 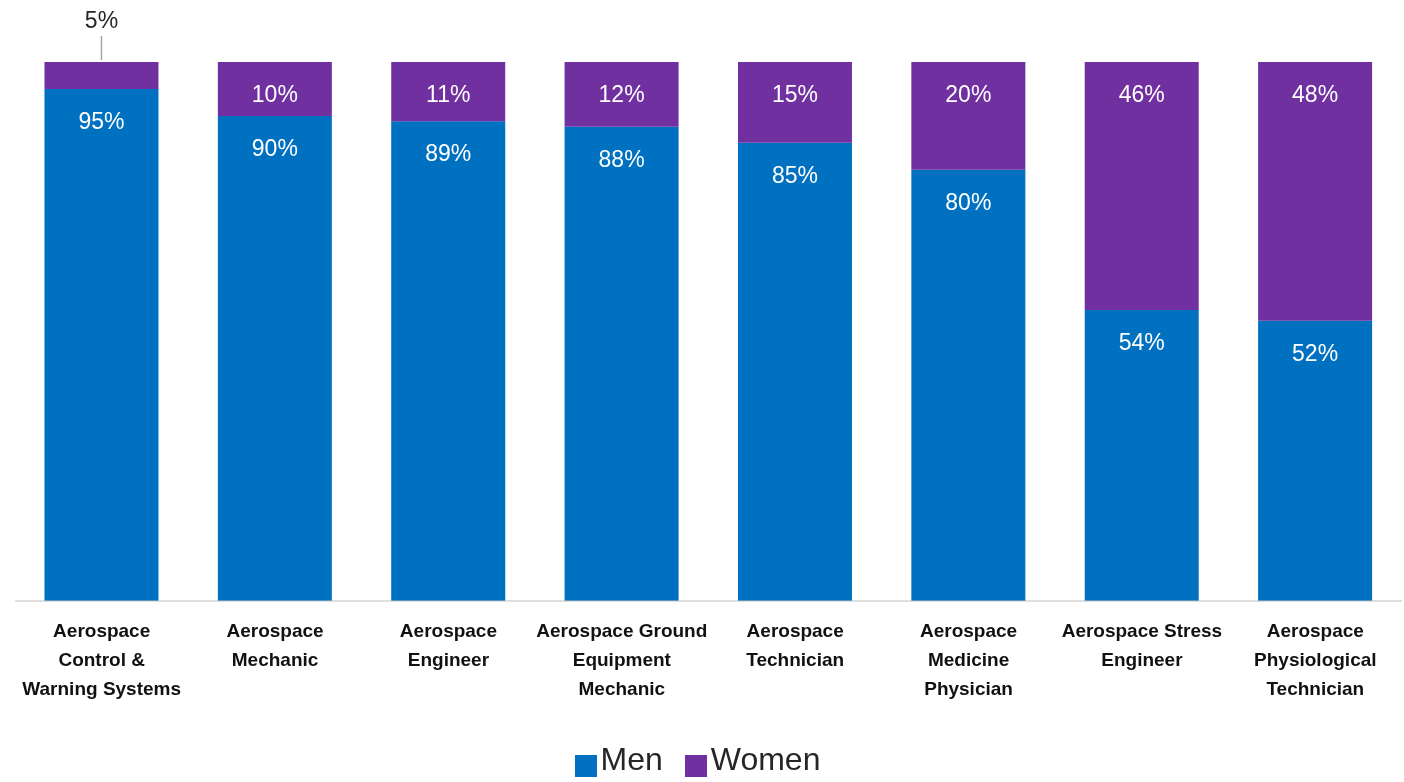 What do you see at coordinates (448, 153) in the screenshot?
I see `data-label: 89%` at bounding box center [448, 153].